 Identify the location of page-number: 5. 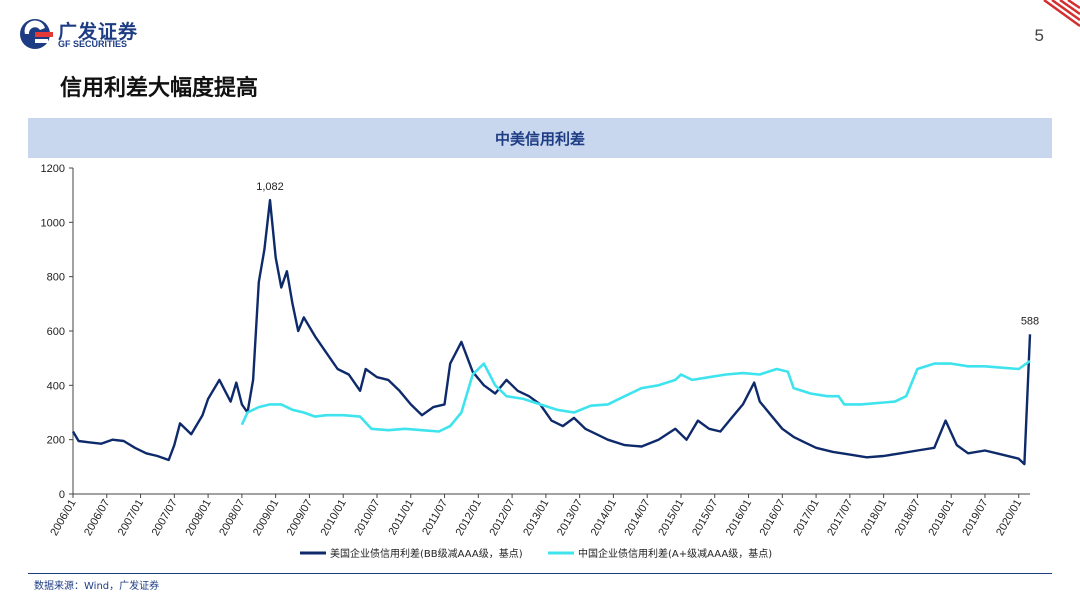
(1039, 35).